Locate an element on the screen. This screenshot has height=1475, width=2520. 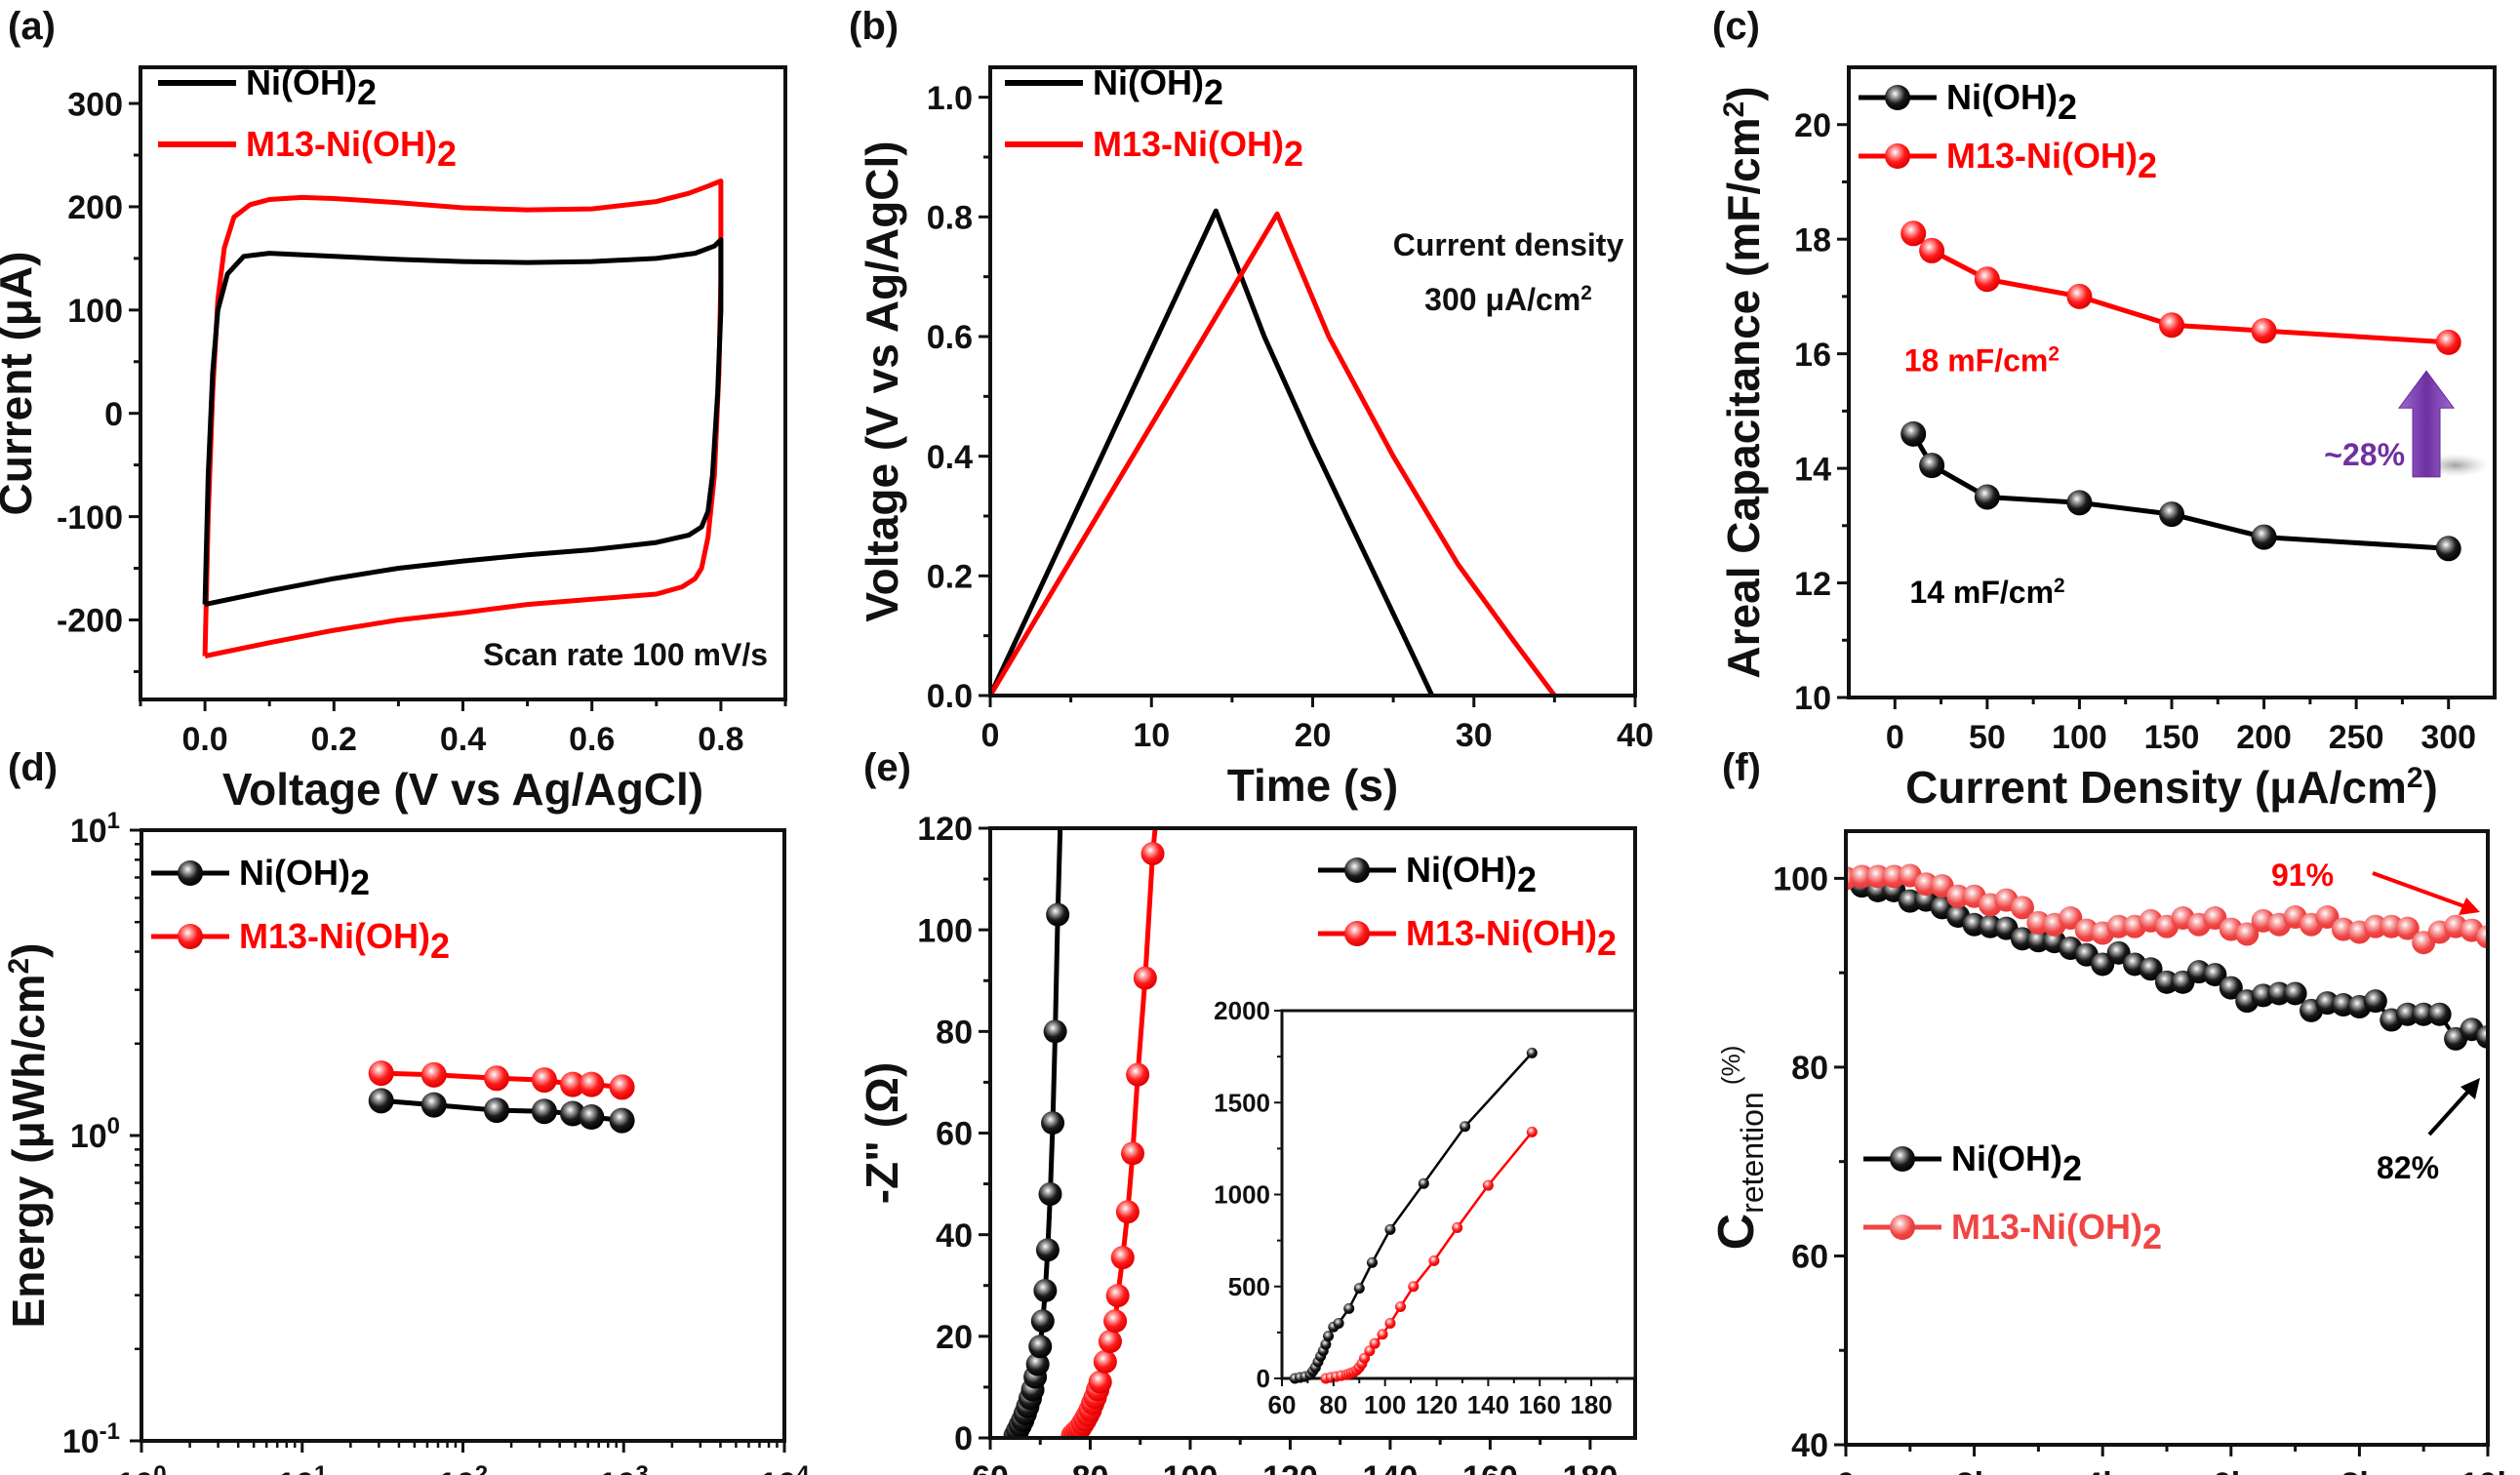
y-tick-label: 10 is located at coordinates (1812, 698).